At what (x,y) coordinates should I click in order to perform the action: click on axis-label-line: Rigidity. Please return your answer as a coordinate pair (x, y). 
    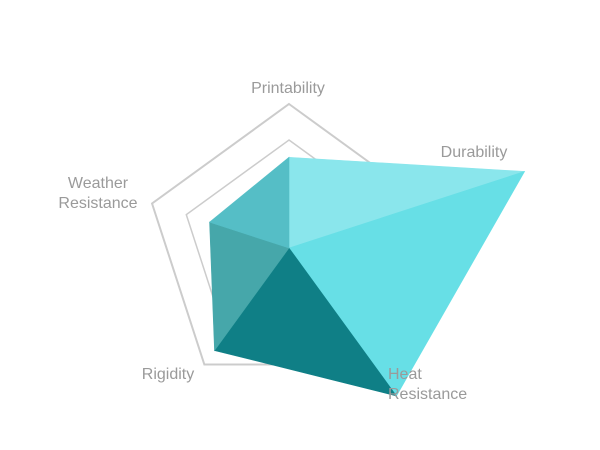
    Looking at the image, I should click on (168, 374).